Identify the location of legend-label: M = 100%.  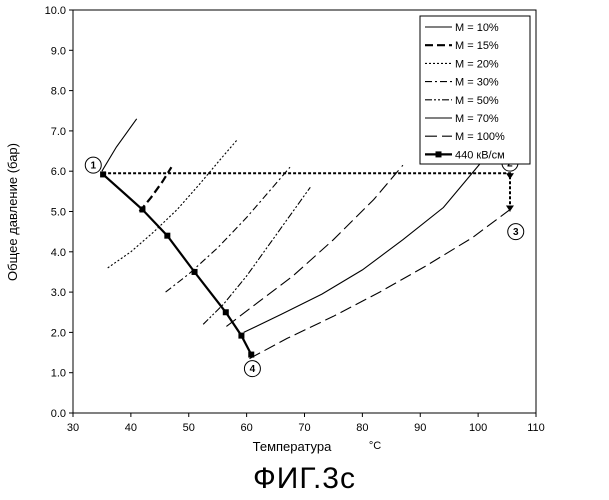
(480, 137).